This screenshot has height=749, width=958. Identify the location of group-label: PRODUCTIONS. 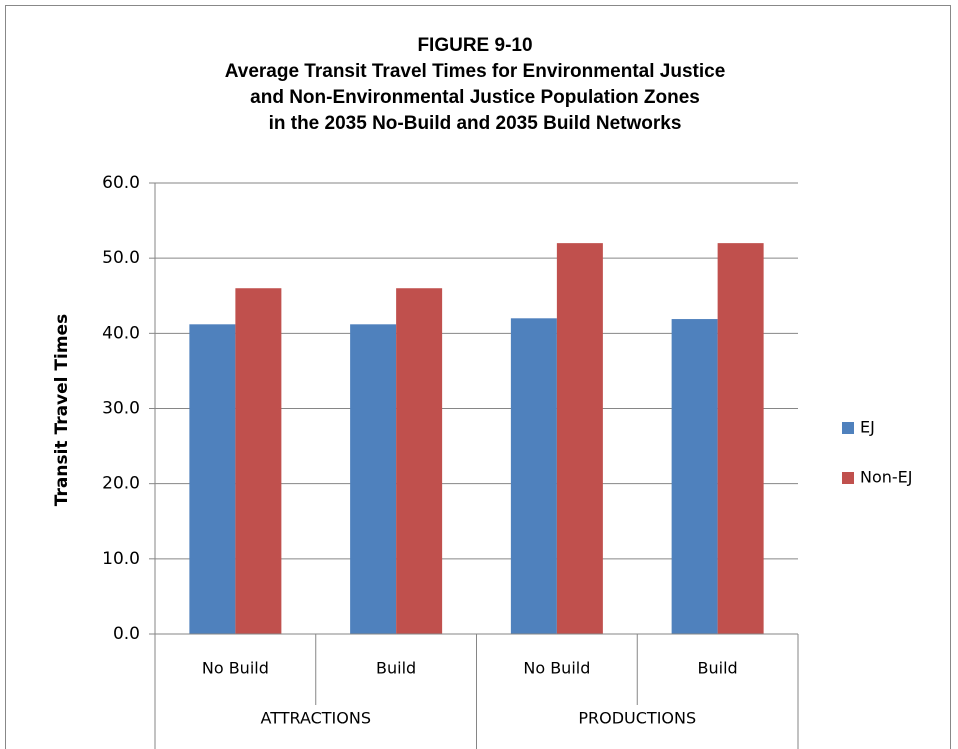
(637, 718).